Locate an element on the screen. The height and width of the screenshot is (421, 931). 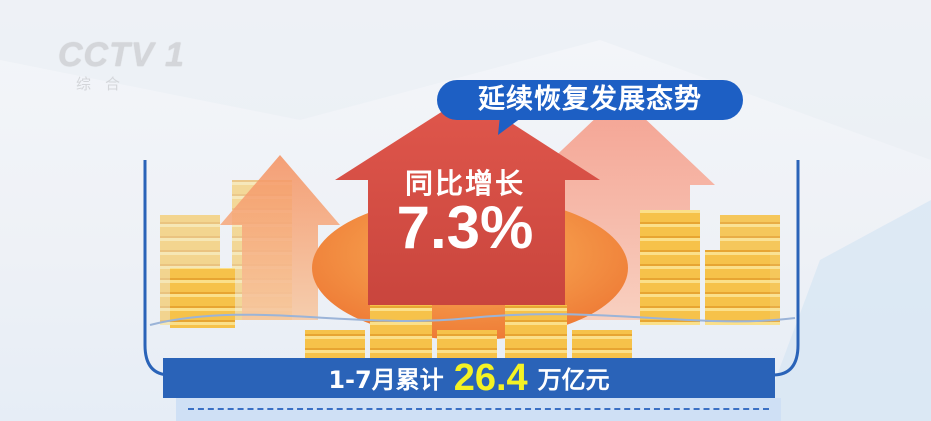
total-banner: 1-7月累计 26.4 万亿元 is located at coordinates (469, 378).